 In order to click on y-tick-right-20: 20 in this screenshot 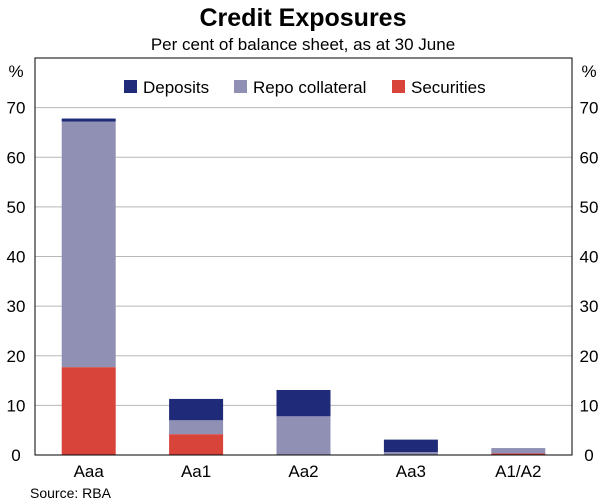, I will do `click(589, 356)`.